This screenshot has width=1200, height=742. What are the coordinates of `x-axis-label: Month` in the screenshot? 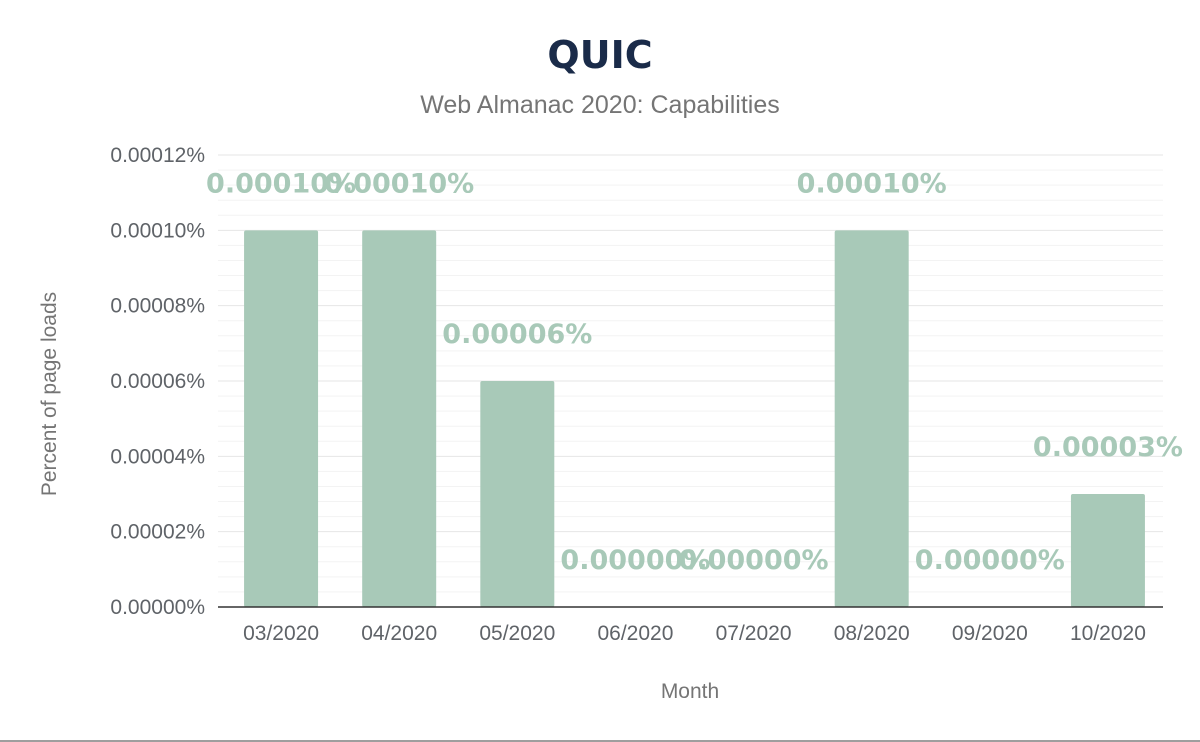 It's located at (690, 691).